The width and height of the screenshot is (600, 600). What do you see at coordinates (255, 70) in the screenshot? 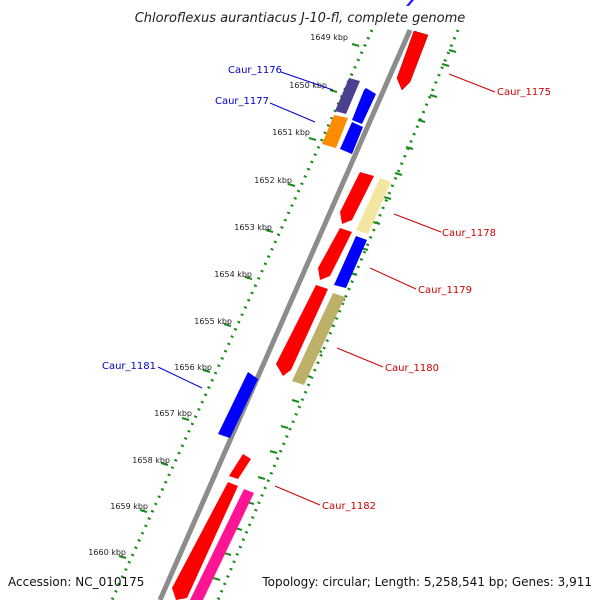
I see `label-caur-1176: Caur_1176` at bounding box center [255, 70].